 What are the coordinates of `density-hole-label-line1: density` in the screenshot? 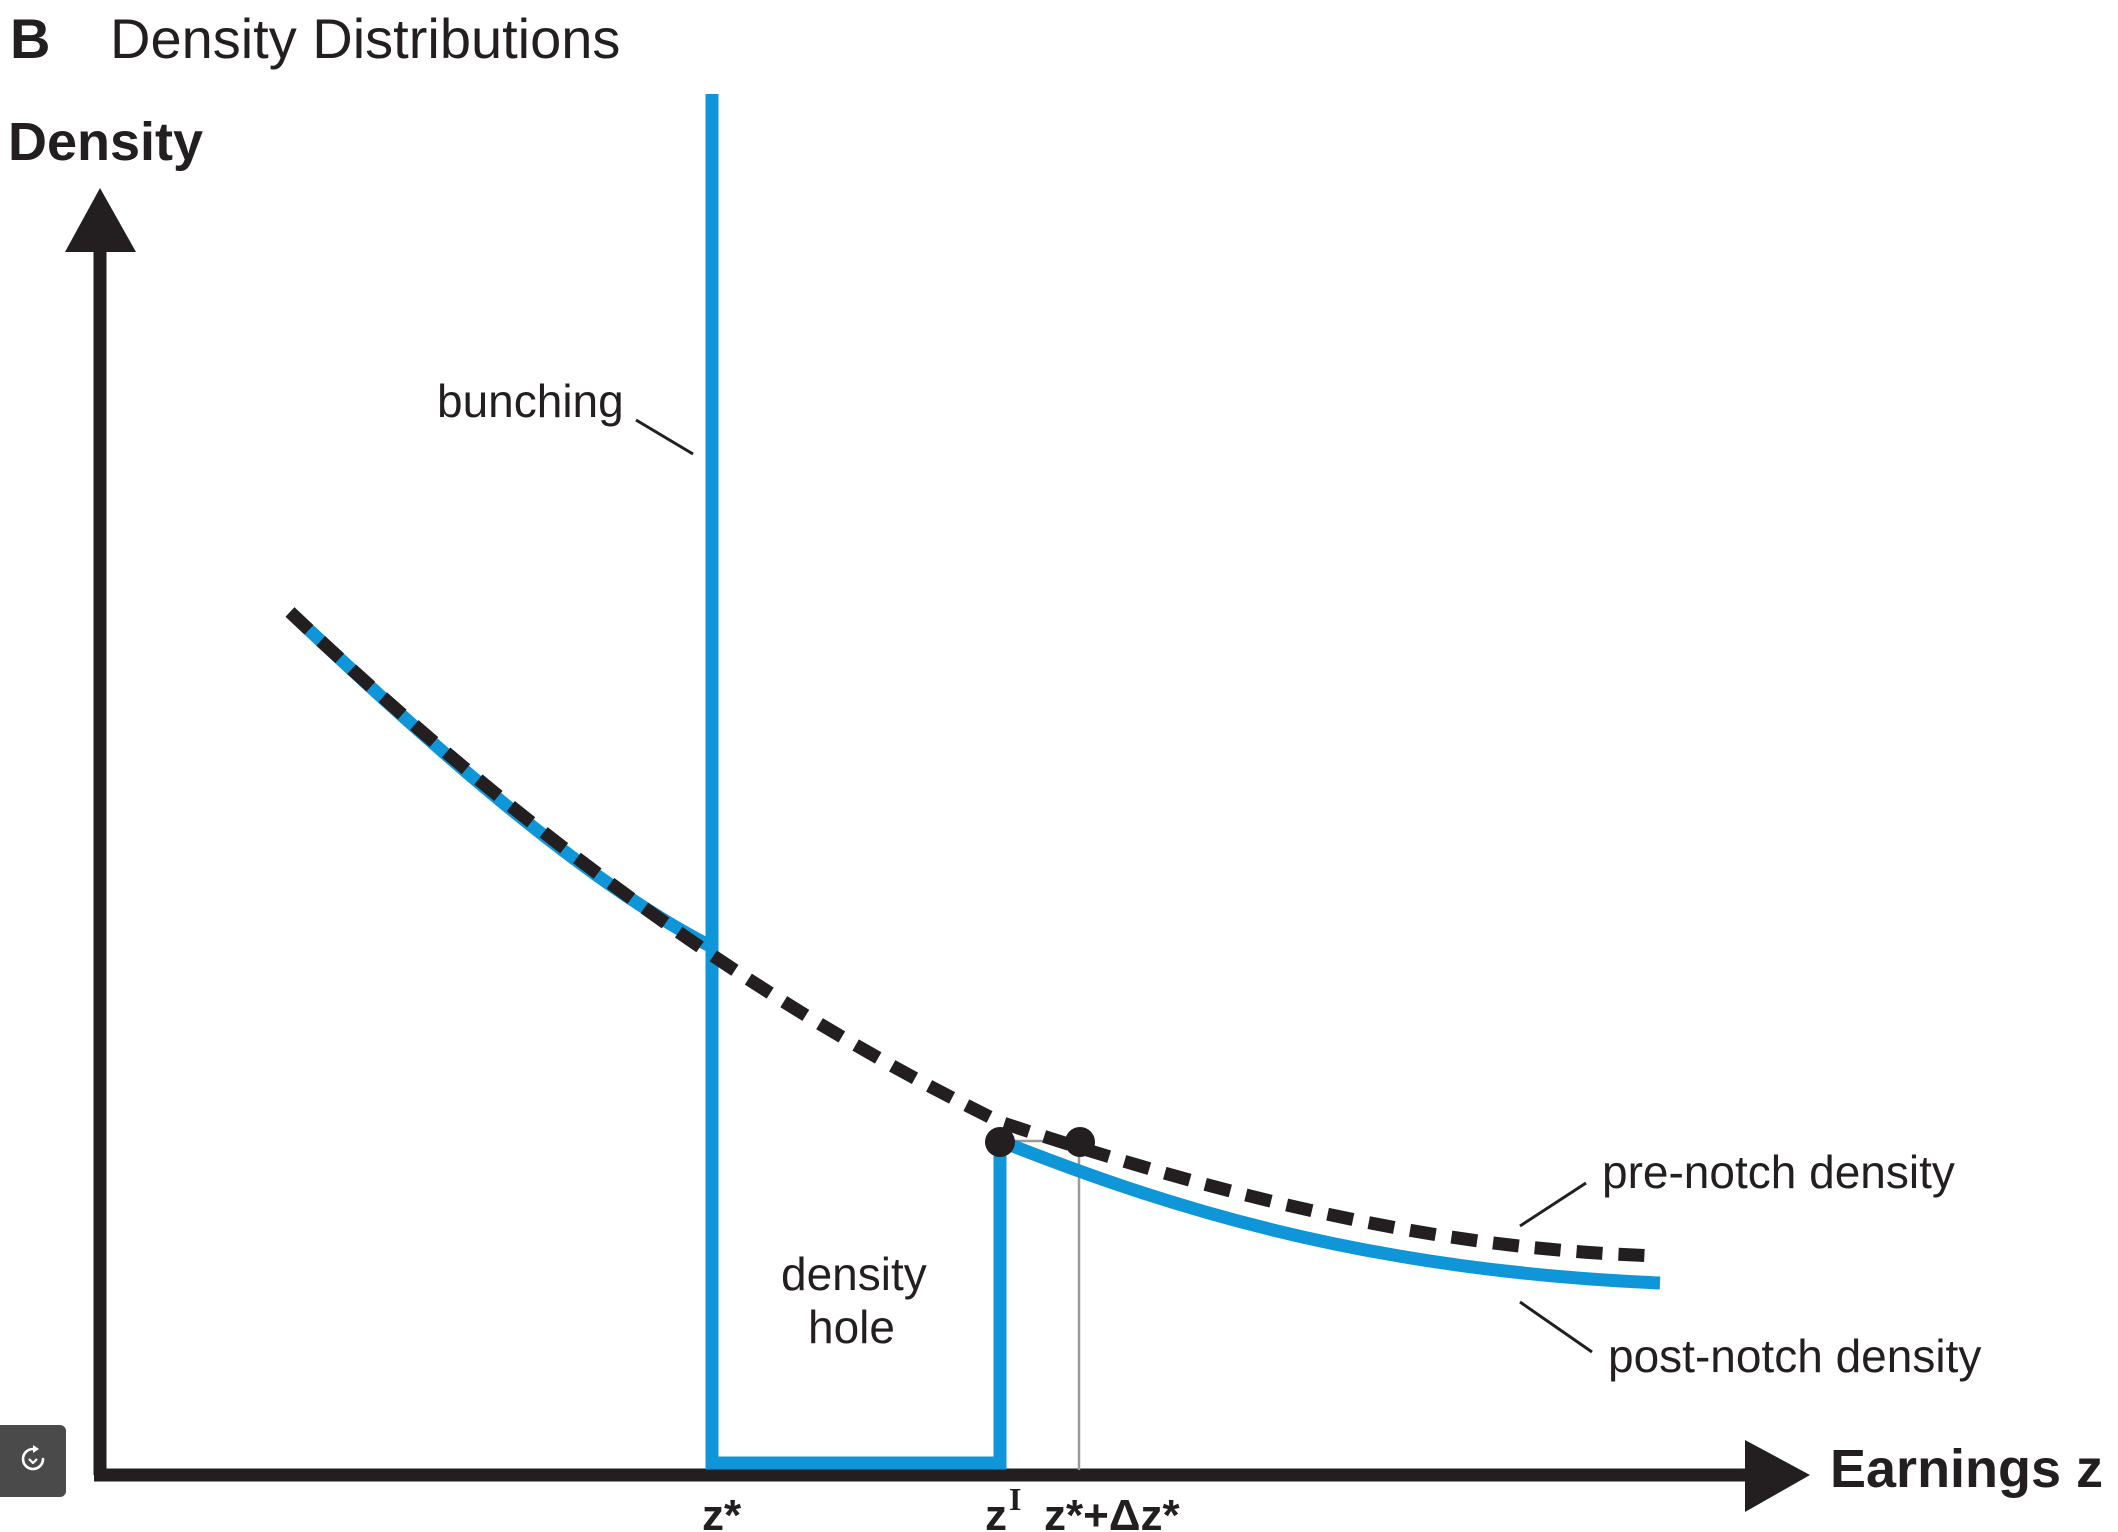 It's located at (854, 1274).